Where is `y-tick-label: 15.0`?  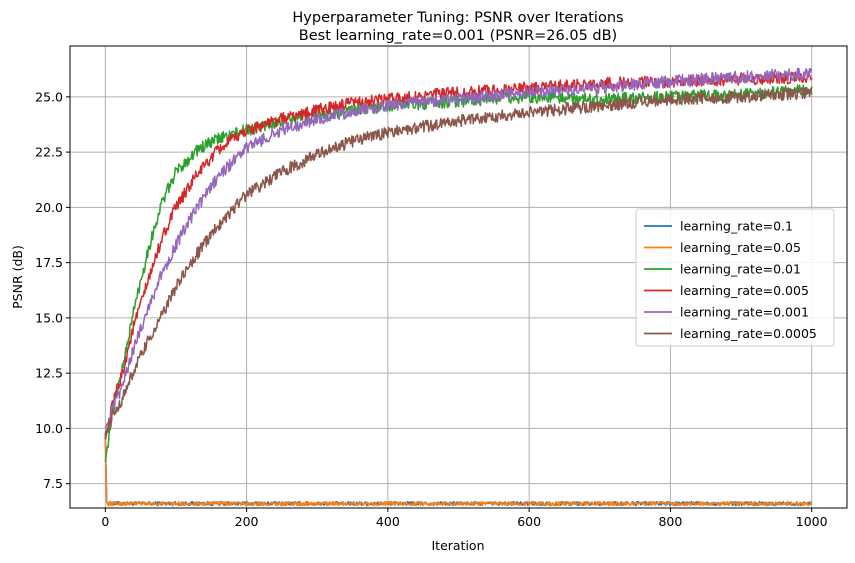 y-tick-label: 15.0 is located at coordinates (49, 317).